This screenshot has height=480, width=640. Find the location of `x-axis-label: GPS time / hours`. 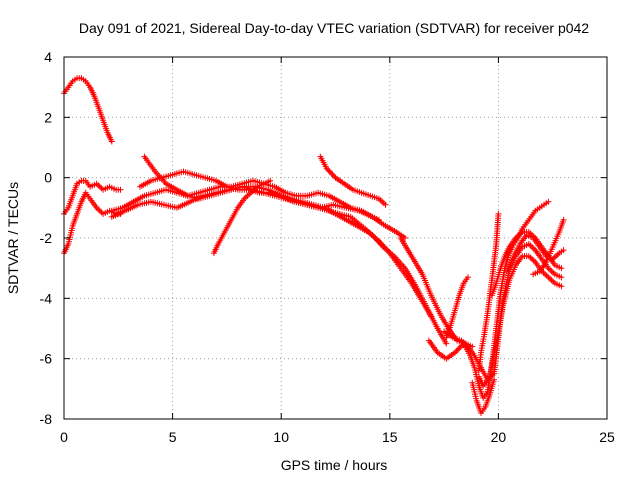

x-axis-label: GPS time / hours is located at coordinates (334, 465).